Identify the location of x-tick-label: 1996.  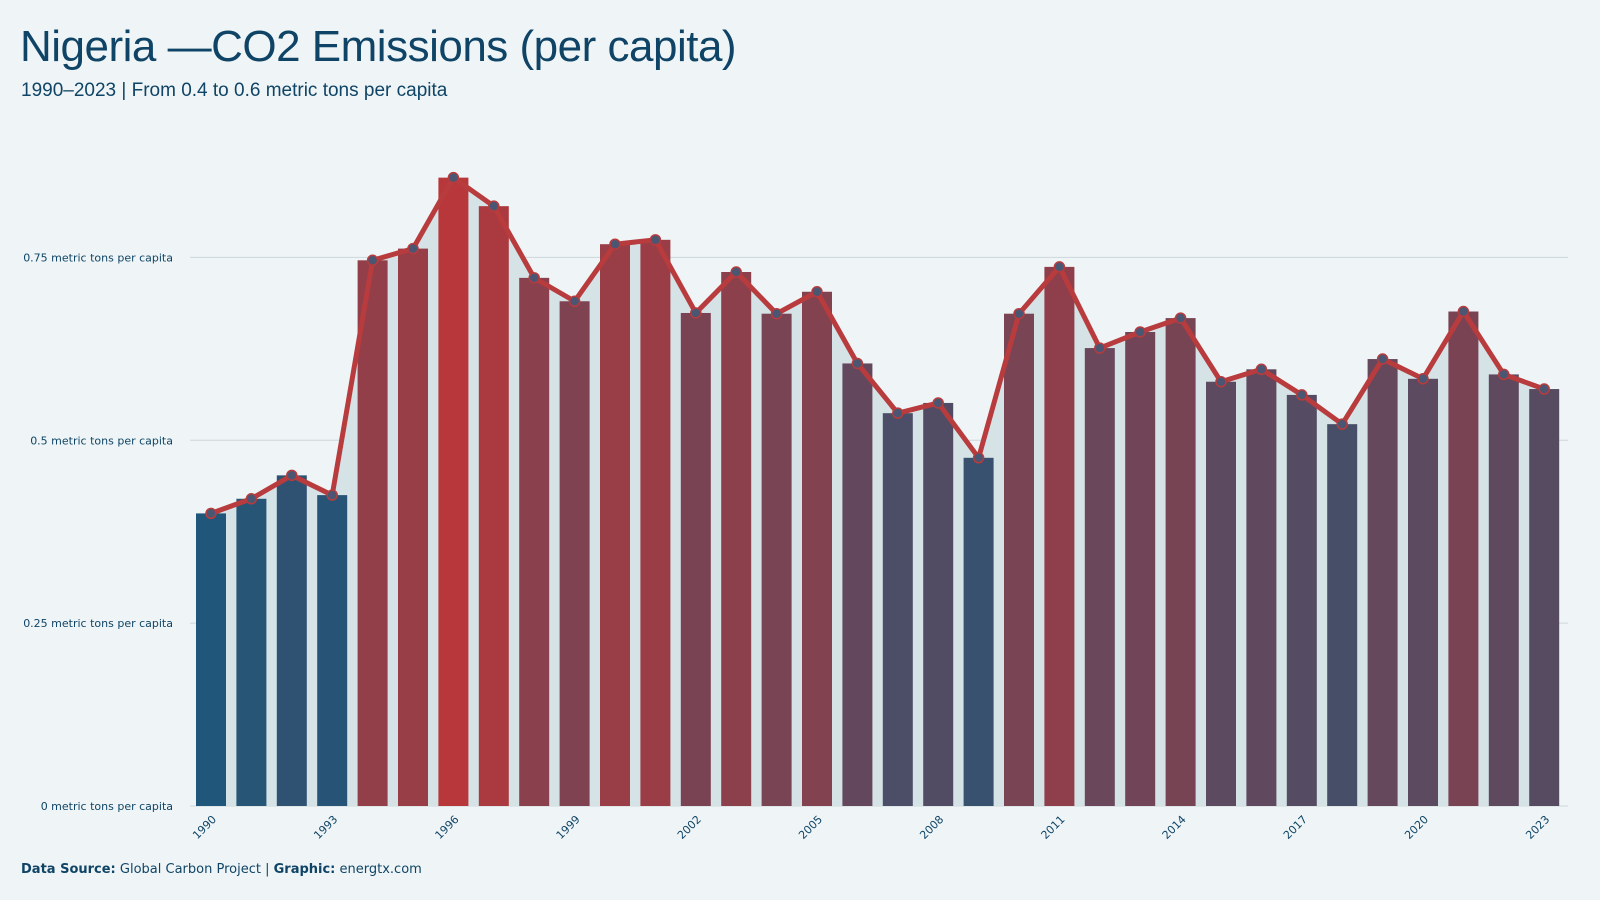
(447, 827).